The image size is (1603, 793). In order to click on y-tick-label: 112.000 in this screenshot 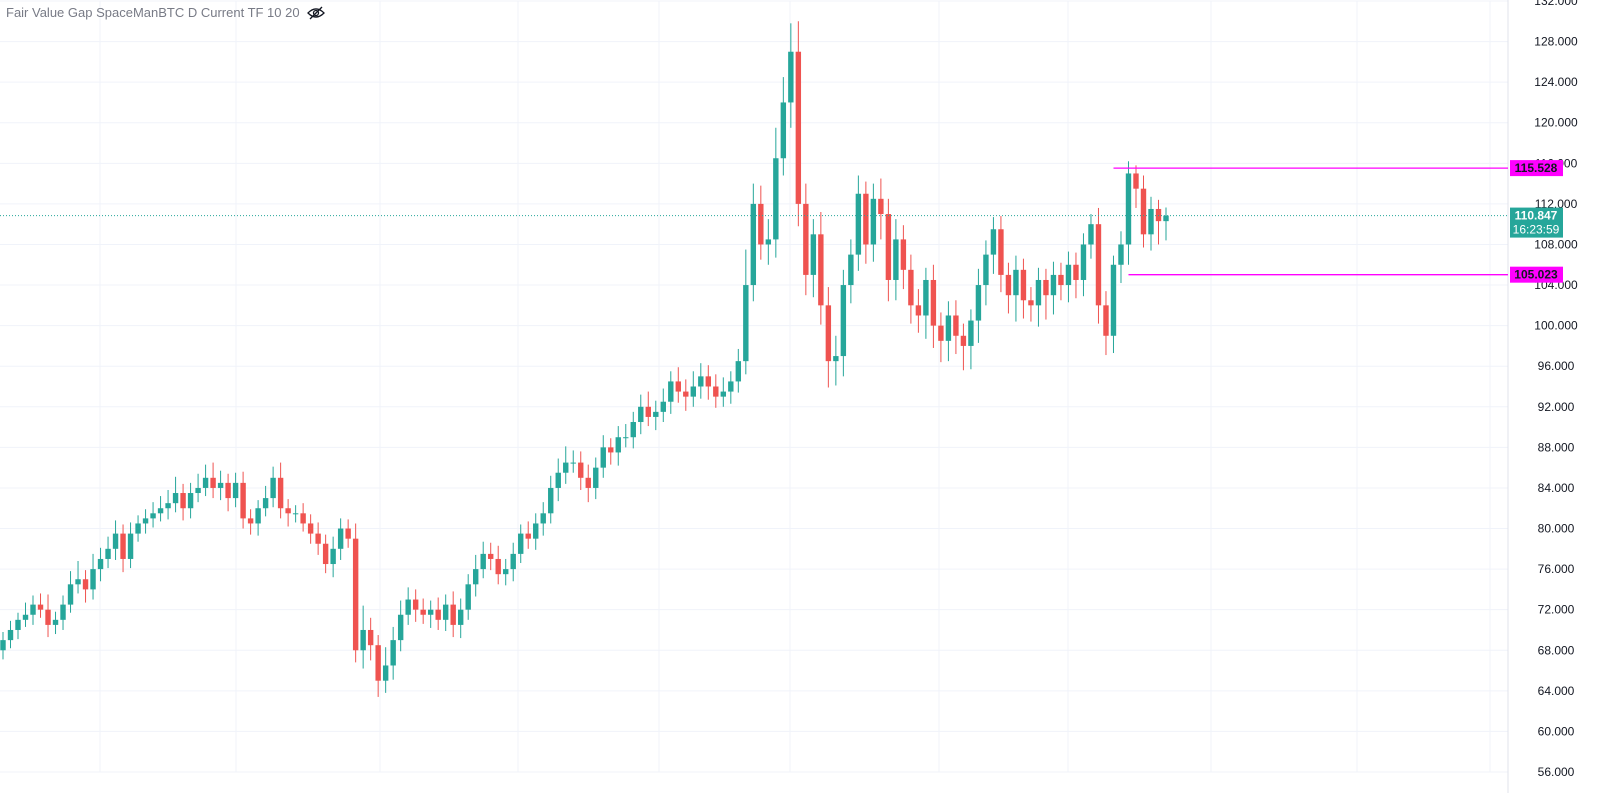, I will do `click(1556, 204)`.